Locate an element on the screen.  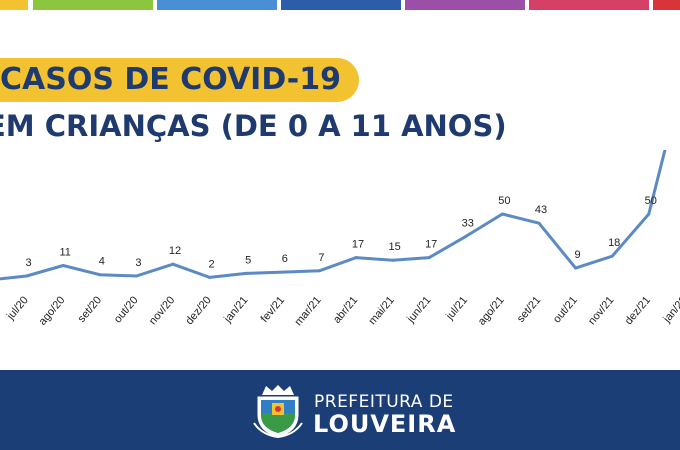
data-label: 9 is located at coordinates (578, 255).